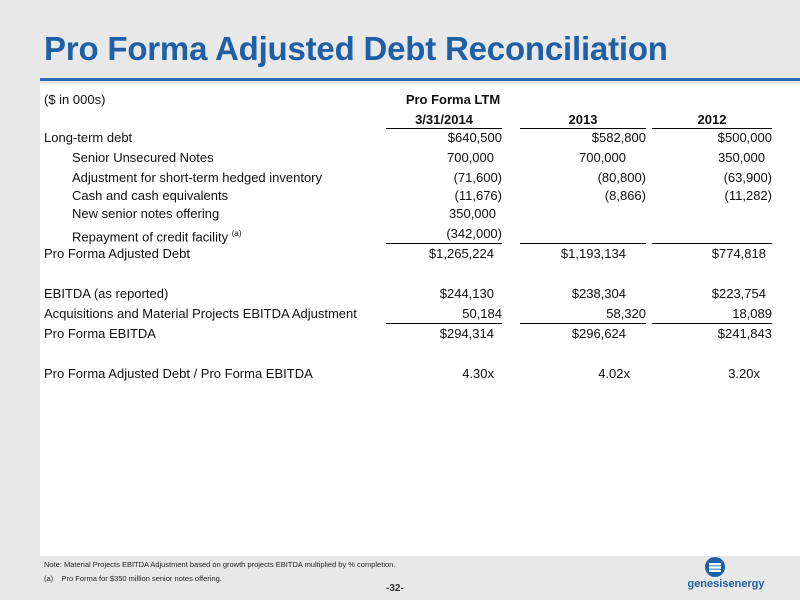  I want to click on row-label: EBITDA (as reported), so click(106, 293).